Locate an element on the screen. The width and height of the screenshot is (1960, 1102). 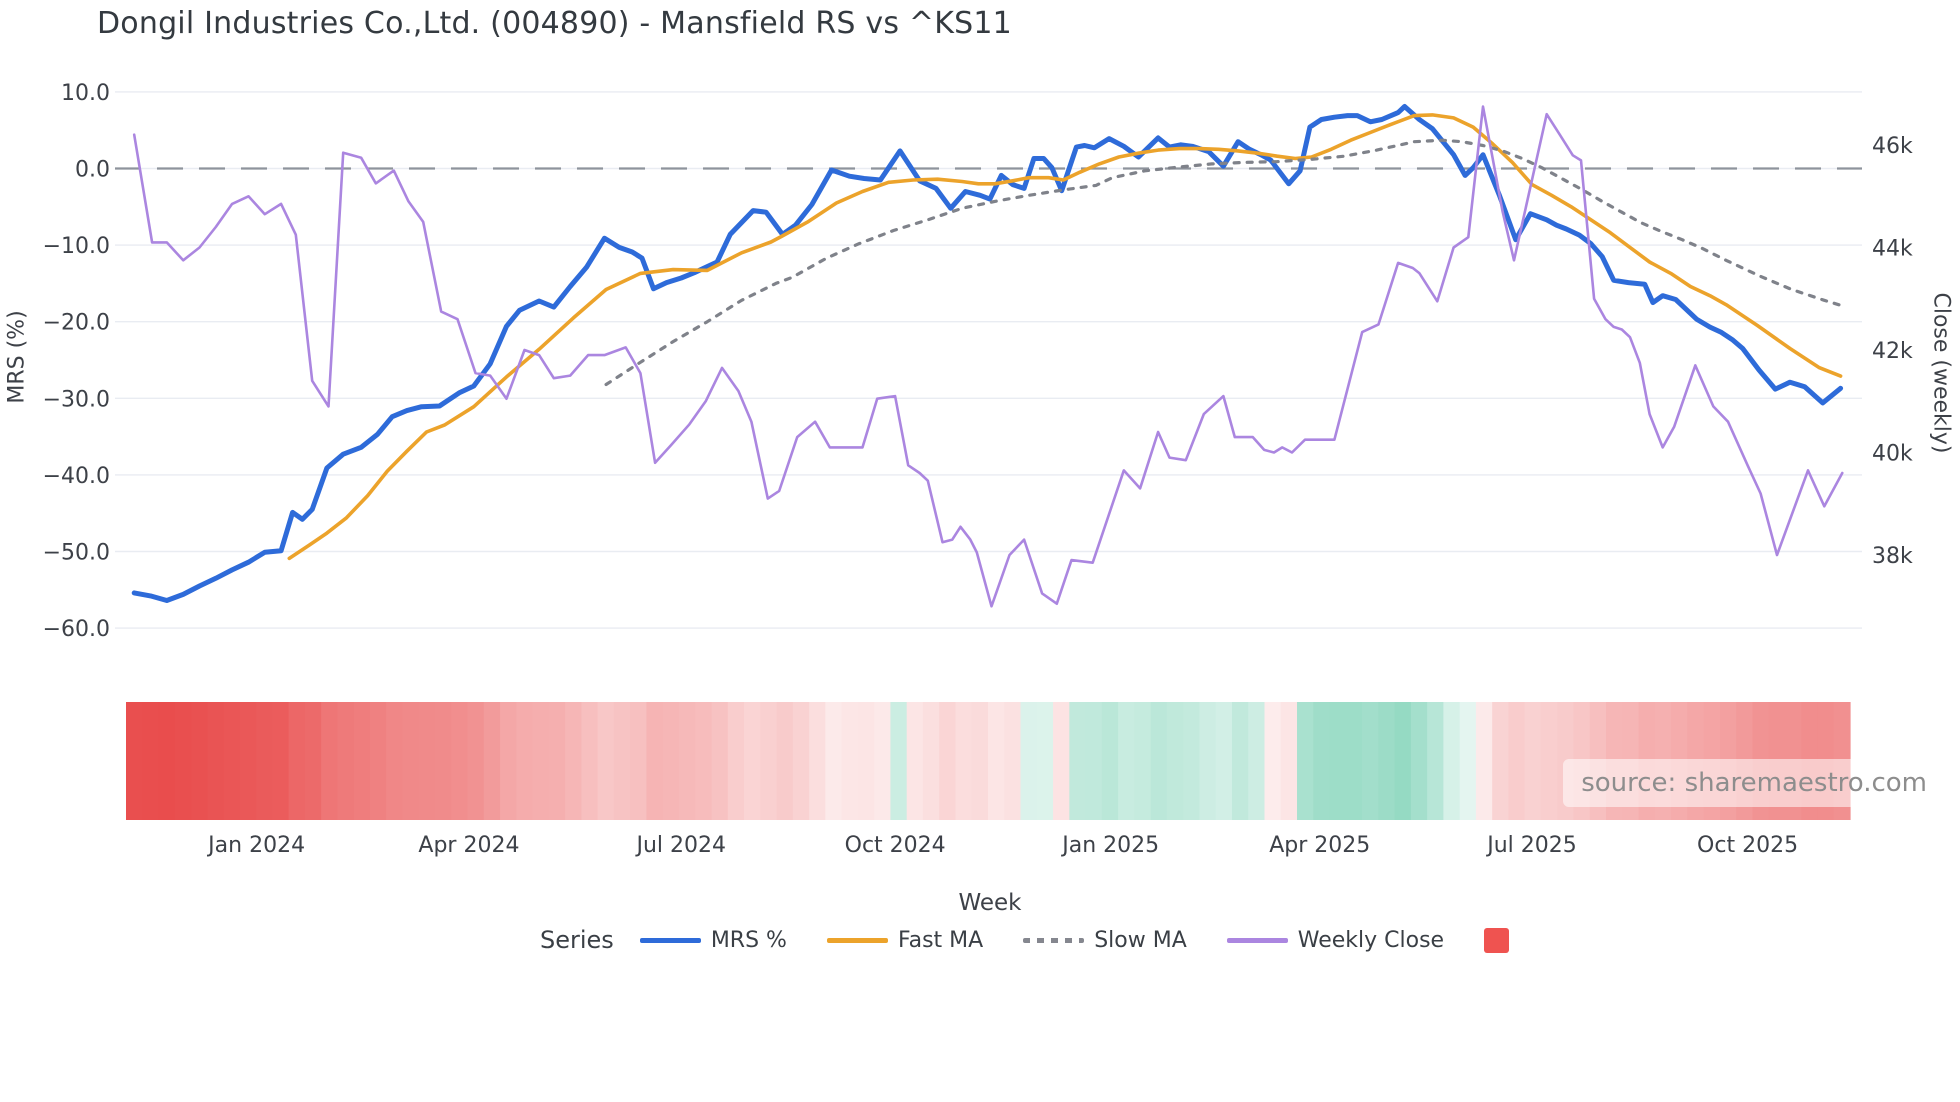
y-left-tick-label: −60.0 is located at coordinates (76, 629).